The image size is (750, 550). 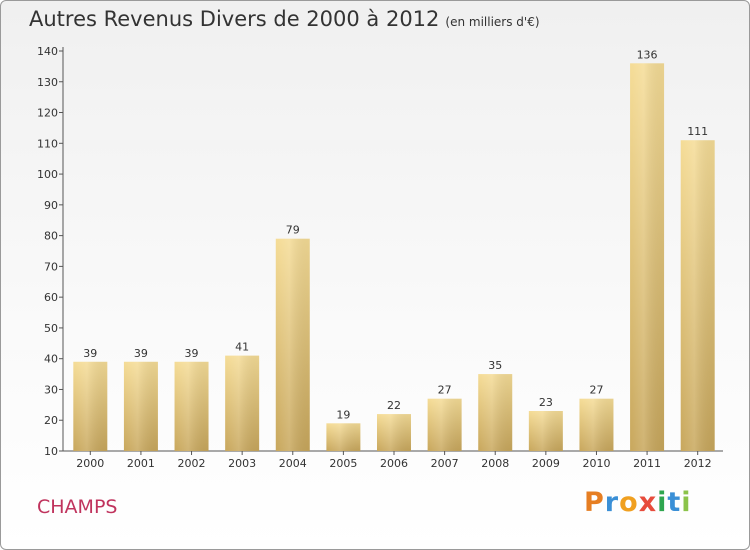 What do you see at coordinates (47, 82) in the screenshot?
I see `y-tick-label: 130` at bounding box center [47, 82].